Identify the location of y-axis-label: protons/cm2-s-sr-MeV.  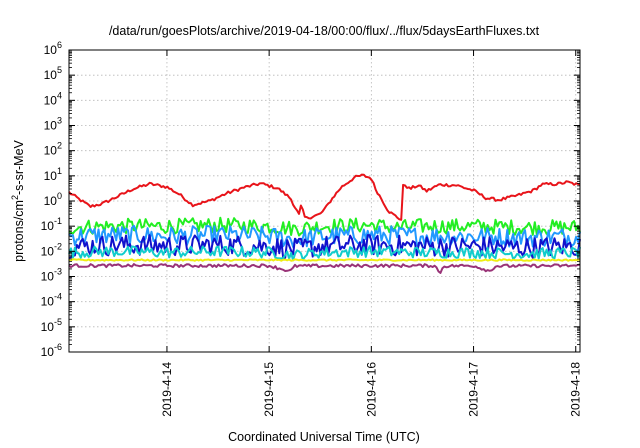
(18, 200).